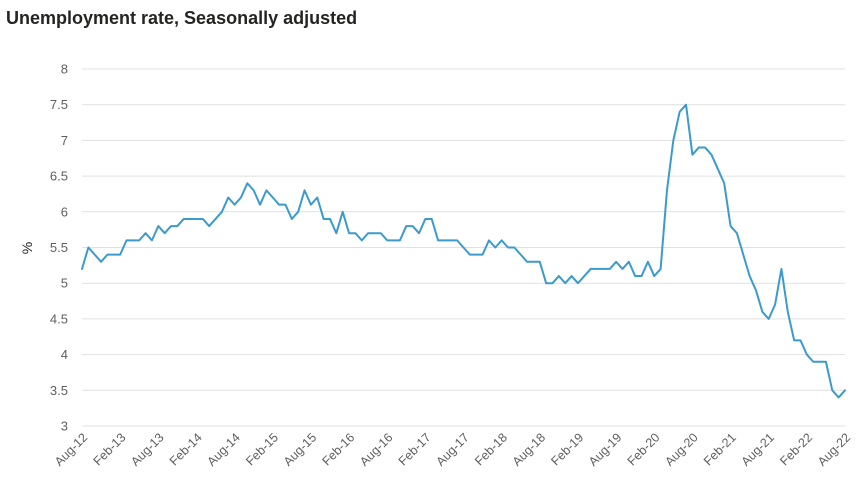  Describe the element at coordinates (71, 449) in the screenshot. I see `x-tick-label: Aug-12` at that location.